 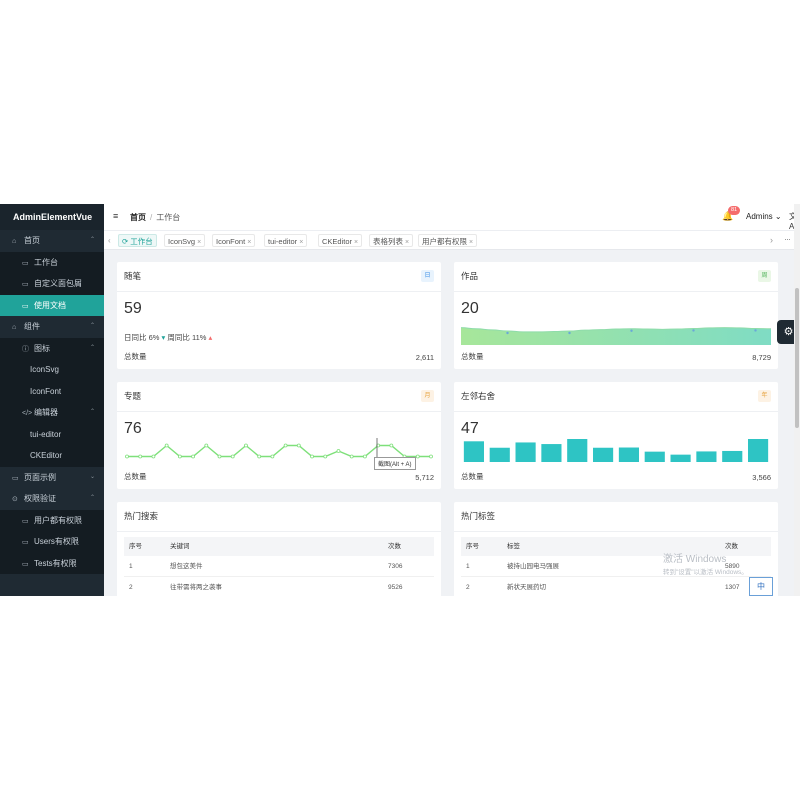 I want to click on total-label: 总数量, so click(x=472, y=476).